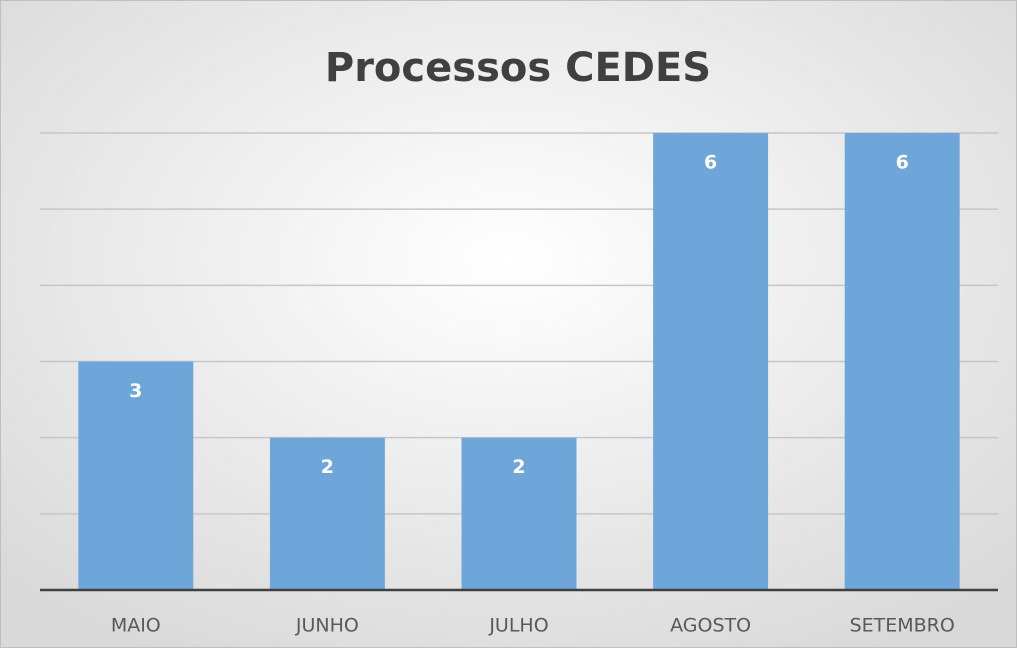 This screenshot has height=648, width=1017. I want to click on x-tick-label: JUNHO, so click(327, 626).